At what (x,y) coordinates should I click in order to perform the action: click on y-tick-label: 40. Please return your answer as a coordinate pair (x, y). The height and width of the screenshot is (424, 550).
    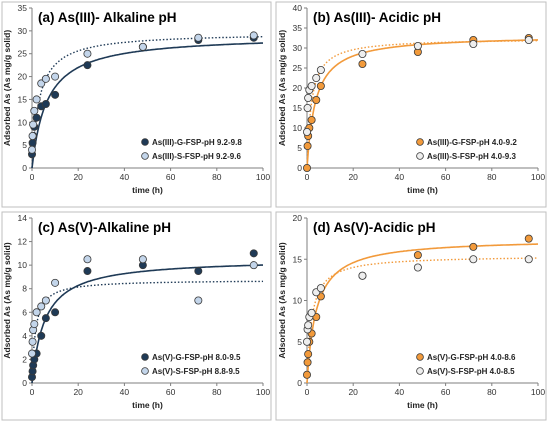
    Looking at the image, I should click on (298, 8).